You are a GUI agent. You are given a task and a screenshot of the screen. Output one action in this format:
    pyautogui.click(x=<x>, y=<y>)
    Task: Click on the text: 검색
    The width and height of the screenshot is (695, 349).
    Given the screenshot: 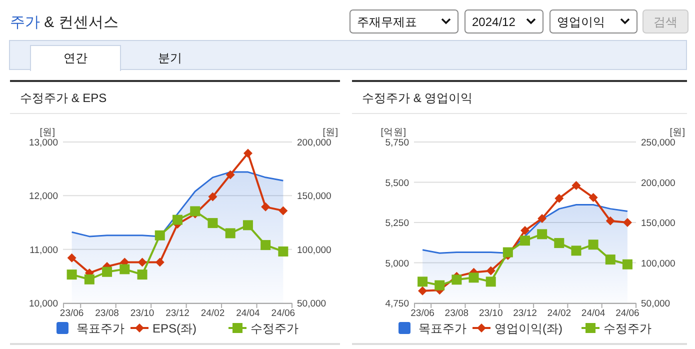 What is the action you would take?
    pyautogui.click(x=666, y=22)
    